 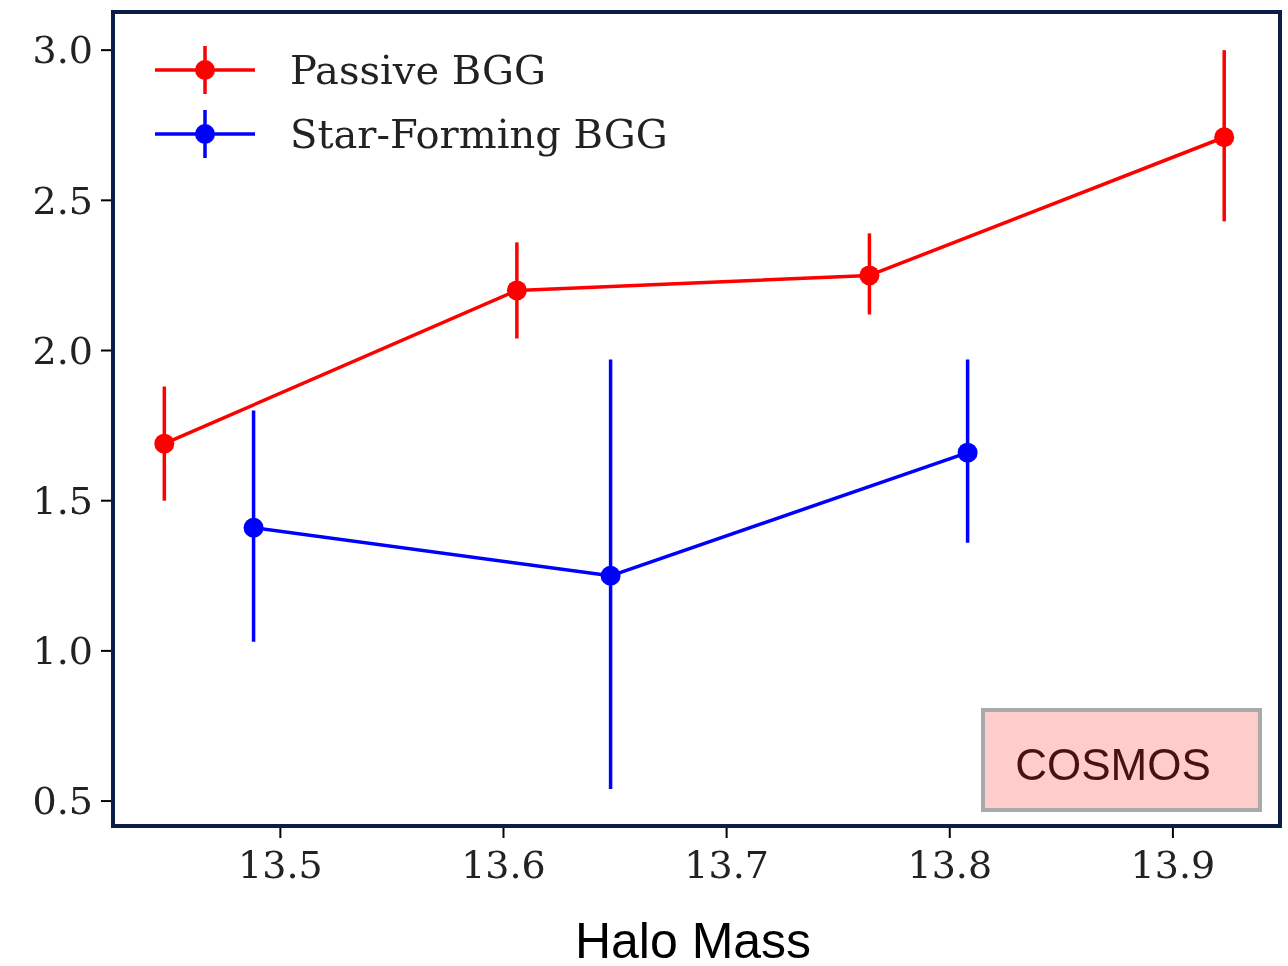 I want to click on x-axis-title: Halo Mass, so click(x=693, y=939).